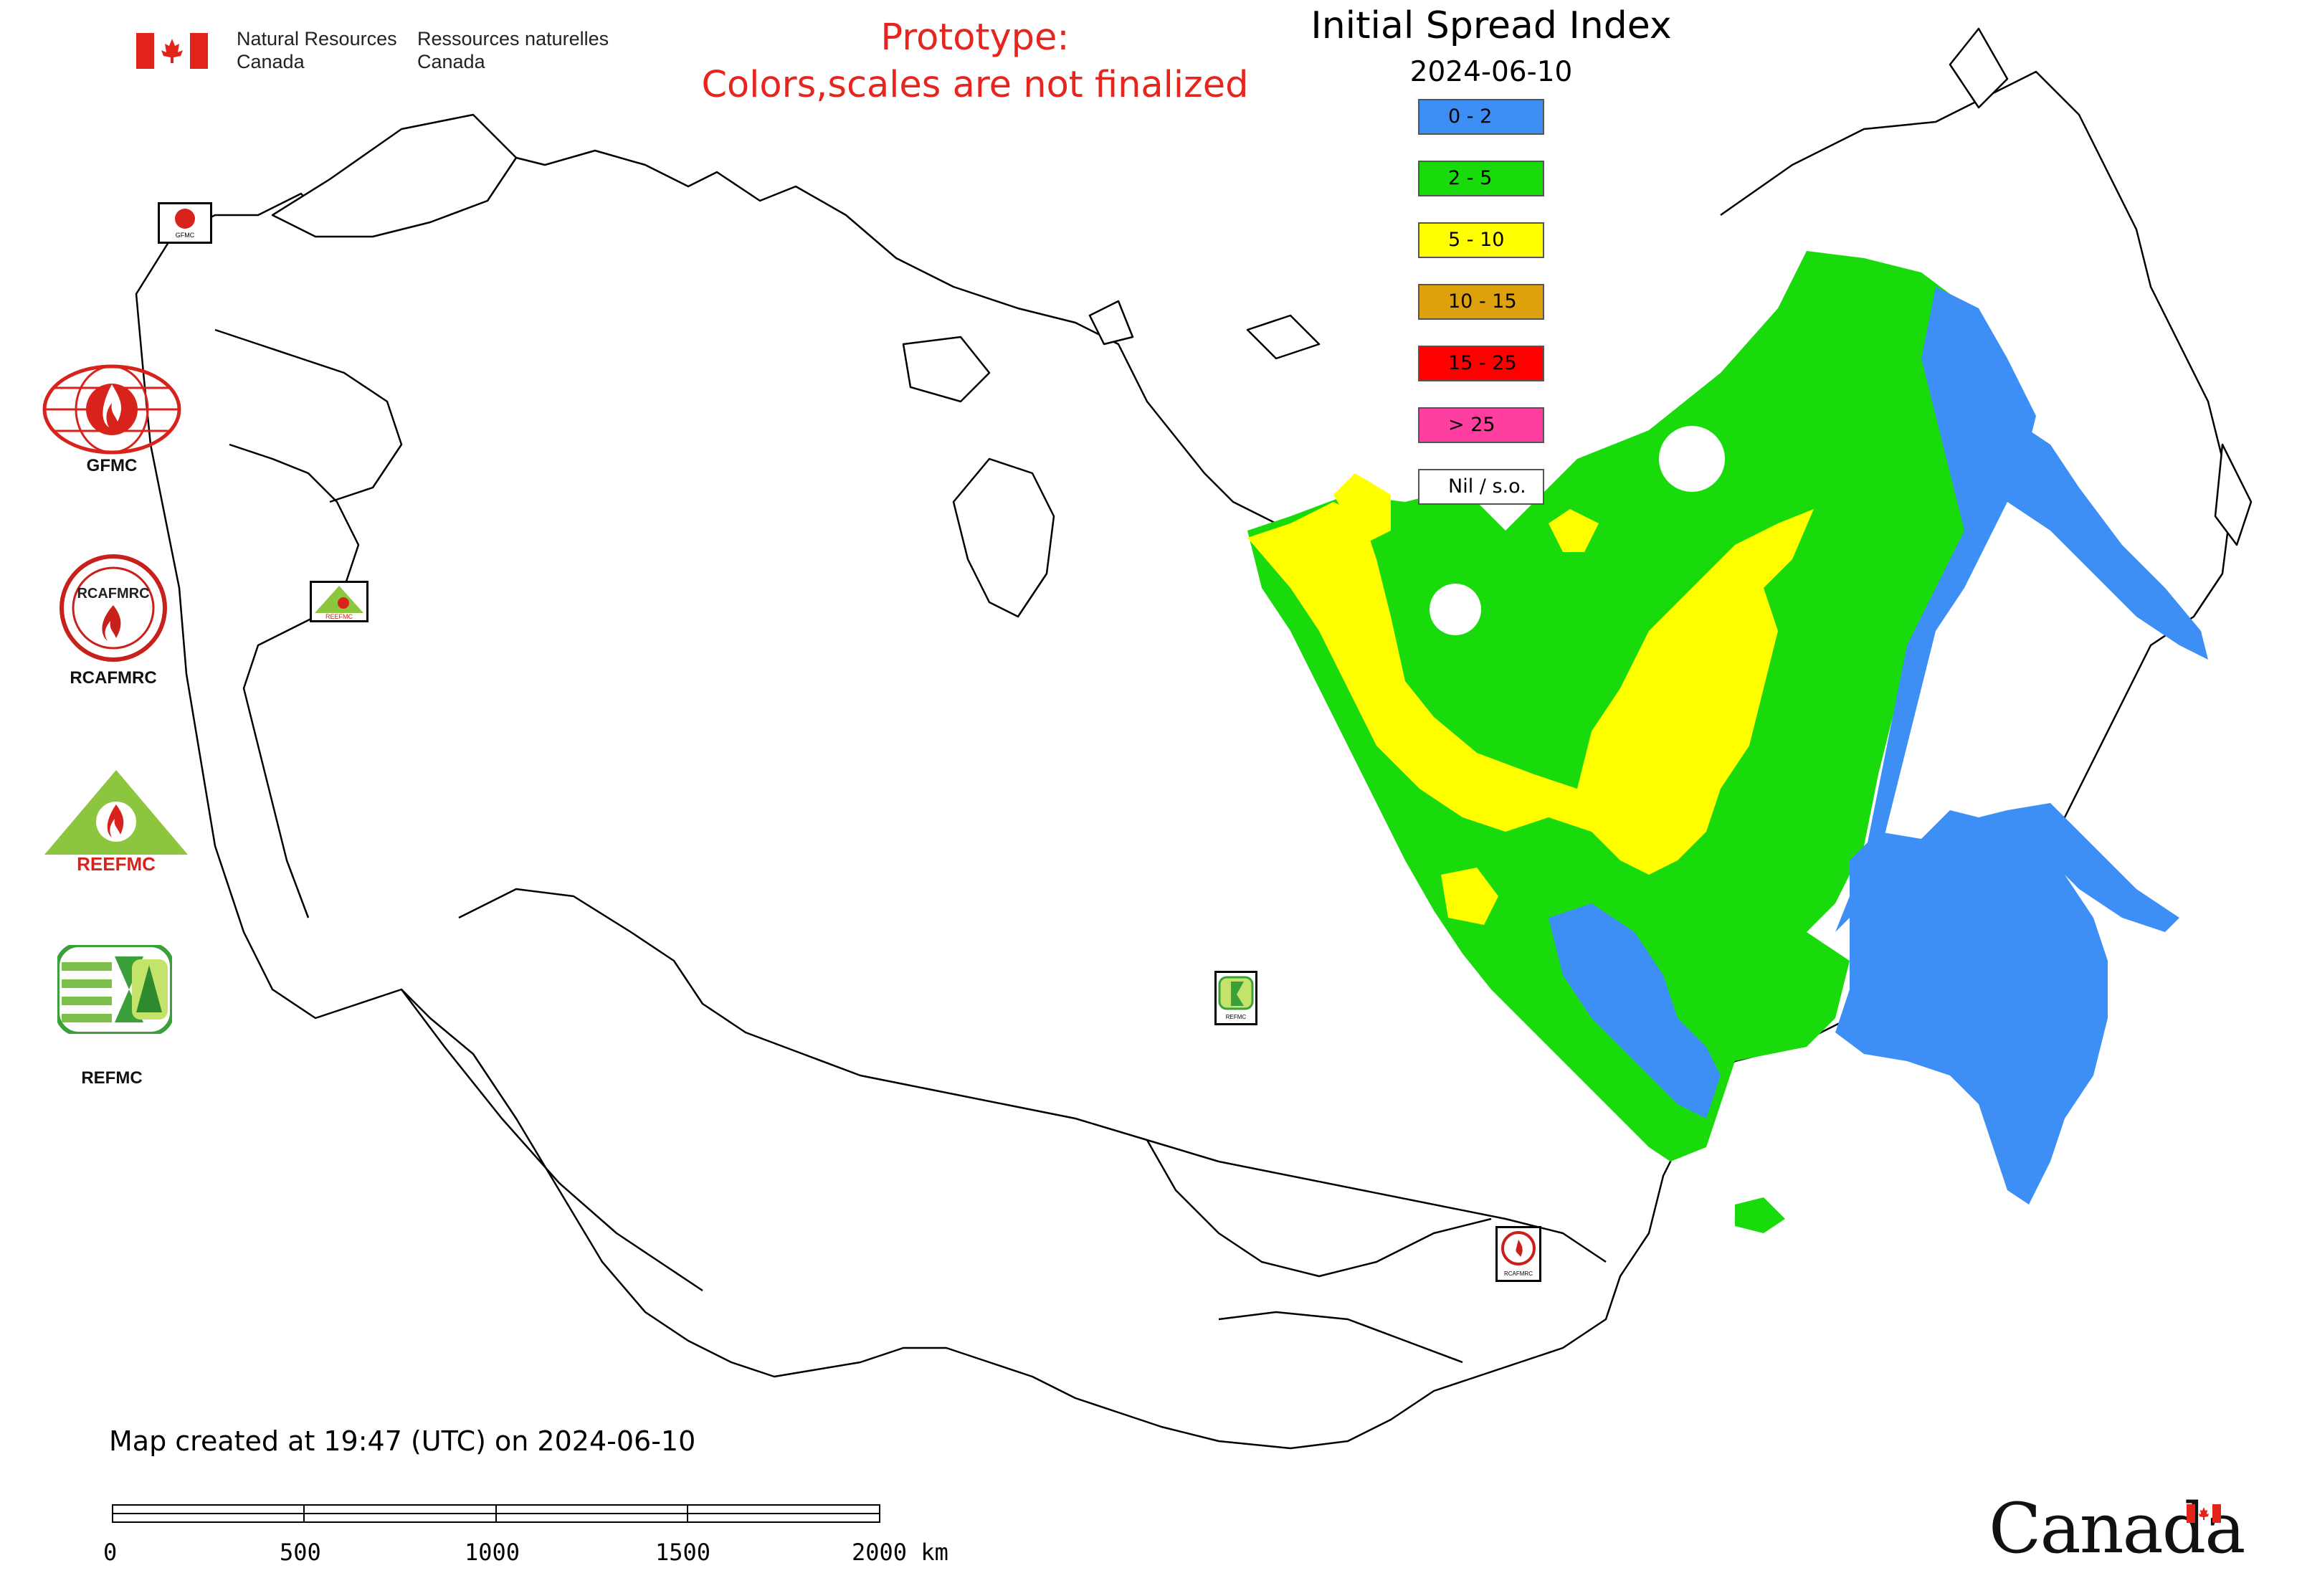 This screenshot has height=1596, width=2302. What do you see at coordinates (513, 50) in the screenshot?
I see `department-name-fr: Ressources naturelles Canada` at bounding box center [513, 50].